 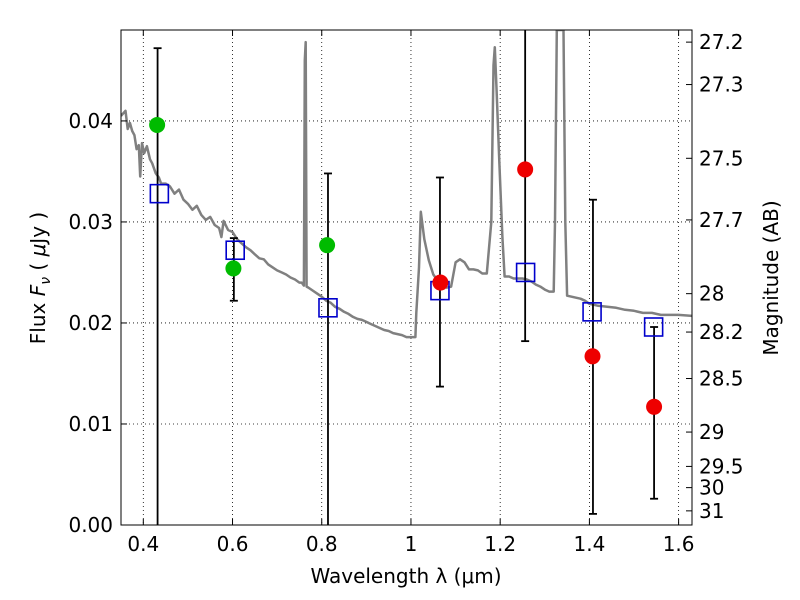 What do you see at coordinates (90, 424) in the screenshot?
I see `y-tick-label: 0.01` at bounding box center [90, 424].